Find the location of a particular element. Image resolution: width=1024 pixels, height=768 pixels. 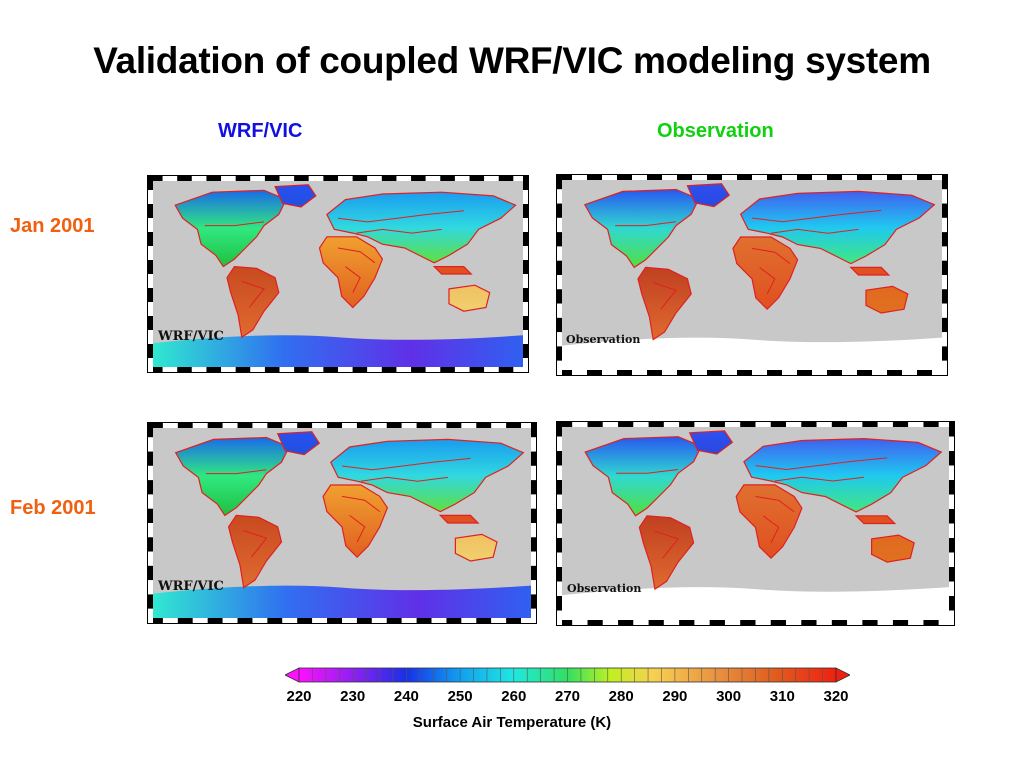

map-panel-jan-wrf: WRF/VIC is located at coordinates (338, 274).